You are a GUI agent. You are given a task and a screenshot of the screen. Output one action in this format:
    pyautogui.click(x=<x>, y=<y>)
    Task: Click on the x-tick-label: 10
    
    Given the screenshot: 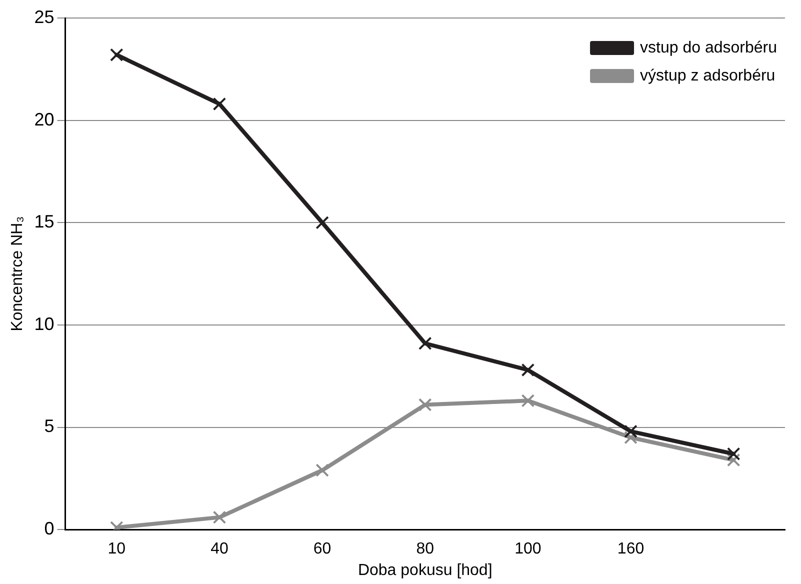 What is the action you would take?
    pyautogui.click(x=117, y=549)
    